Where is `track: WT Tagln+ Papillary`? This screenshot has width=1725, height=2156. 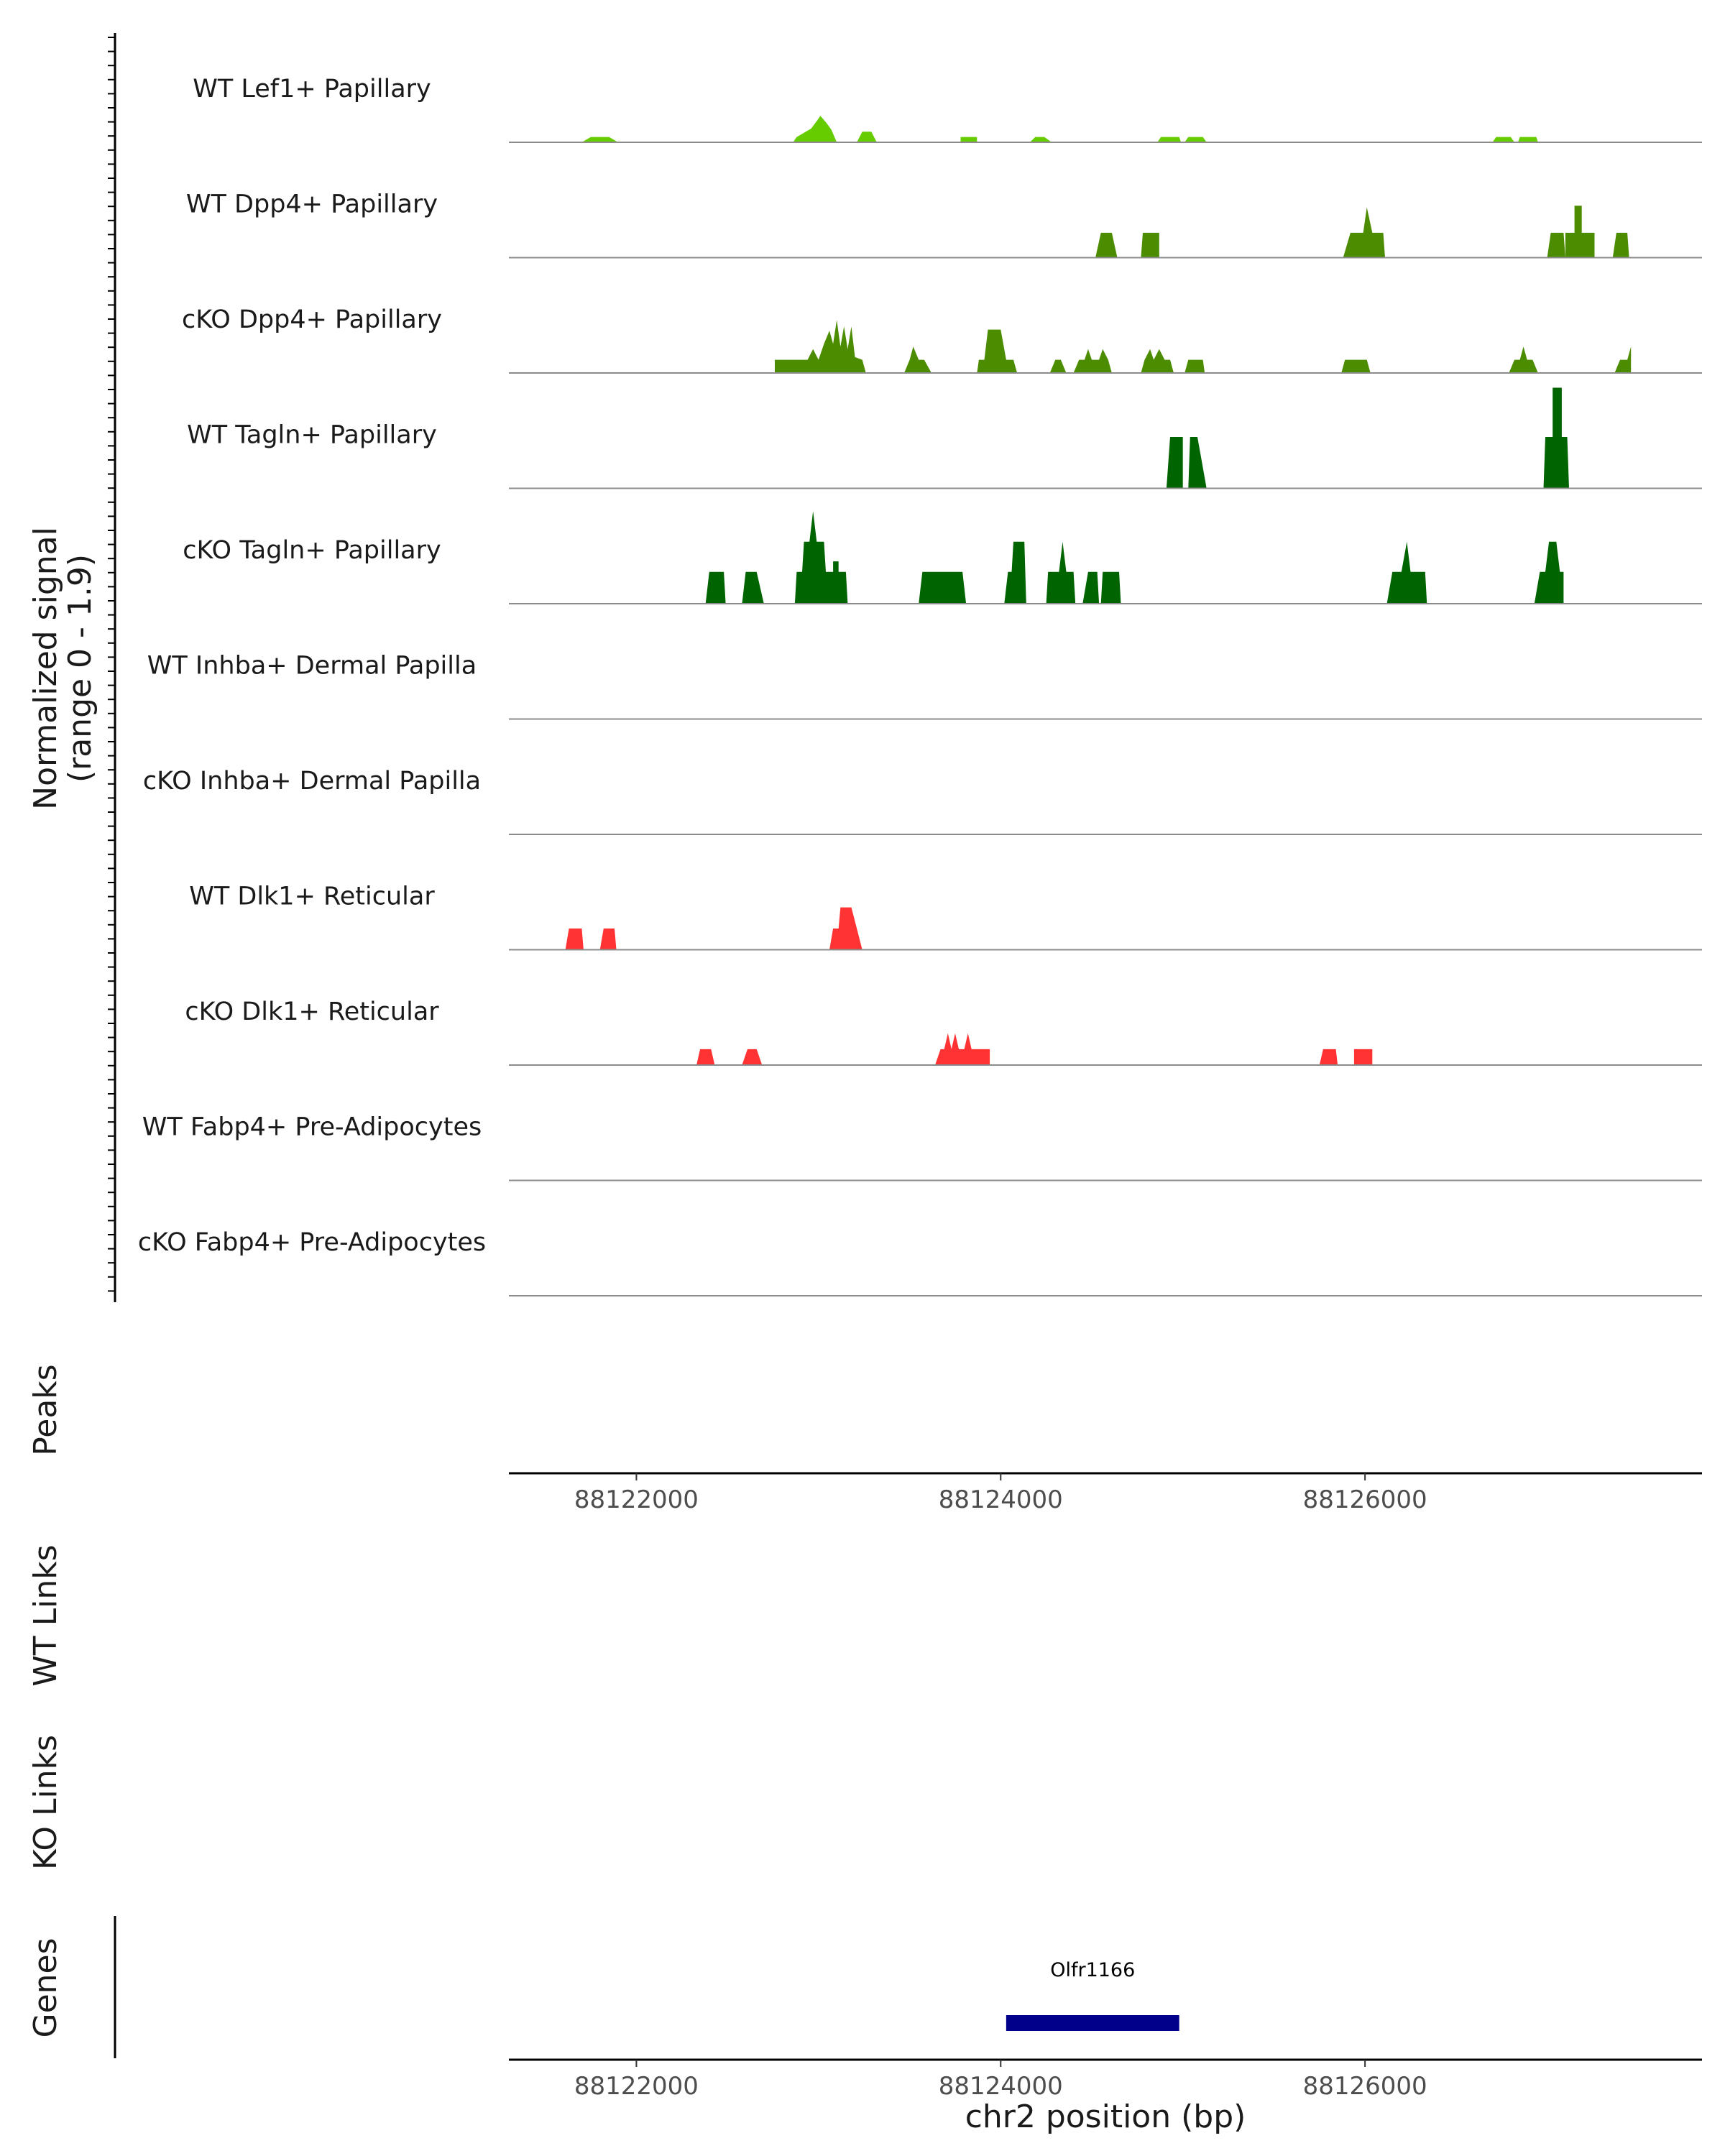
track: WT Tagln+ Papillary is located at coordinates (944, 438).